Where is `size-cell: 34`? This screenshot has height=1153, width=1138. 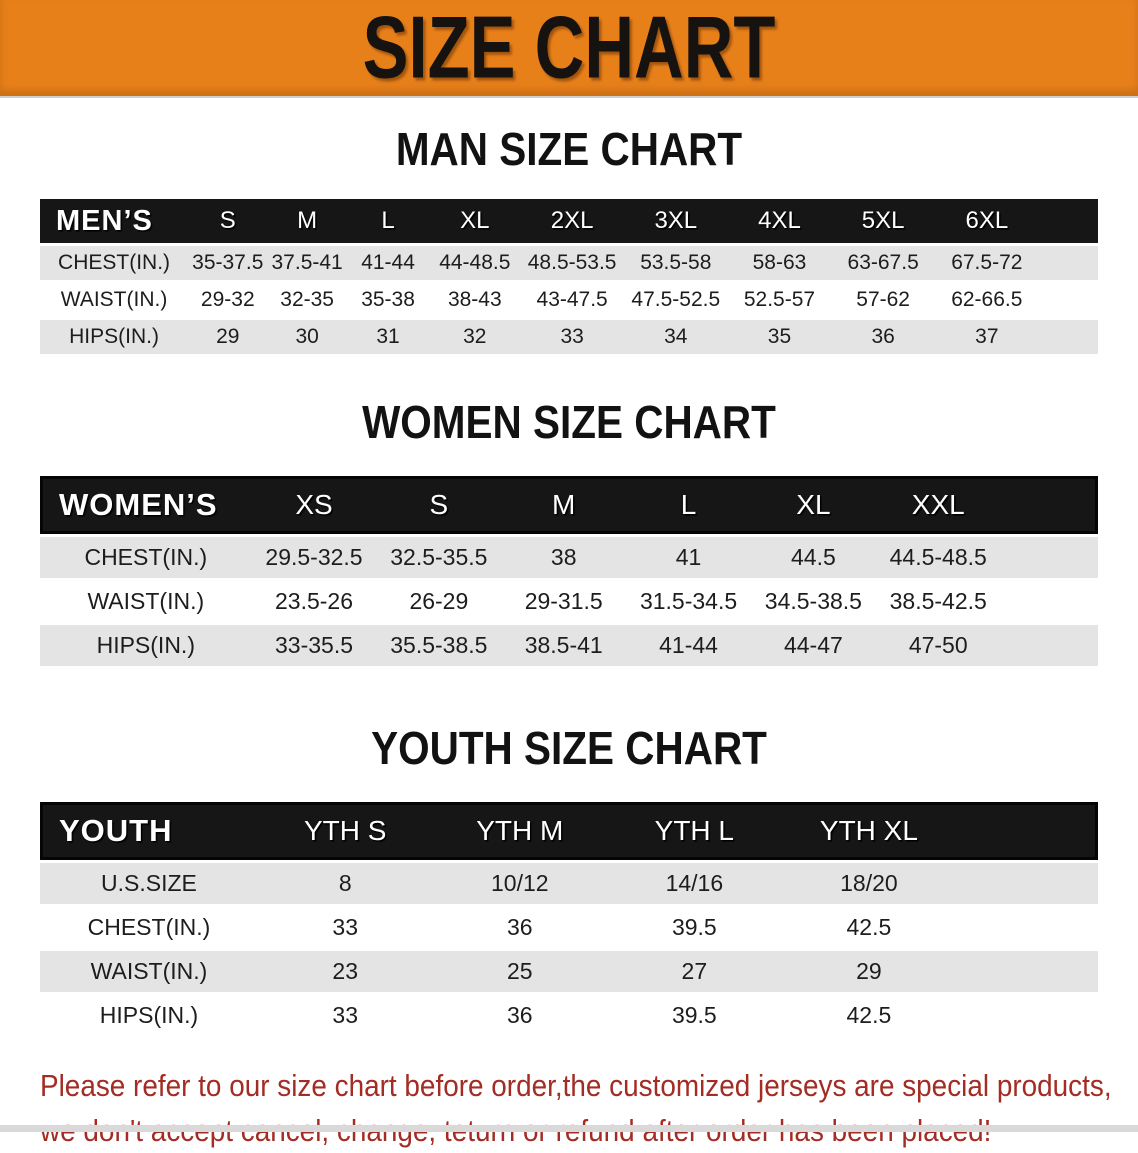
size-cell: 34 is located at coordinates (675, 337).